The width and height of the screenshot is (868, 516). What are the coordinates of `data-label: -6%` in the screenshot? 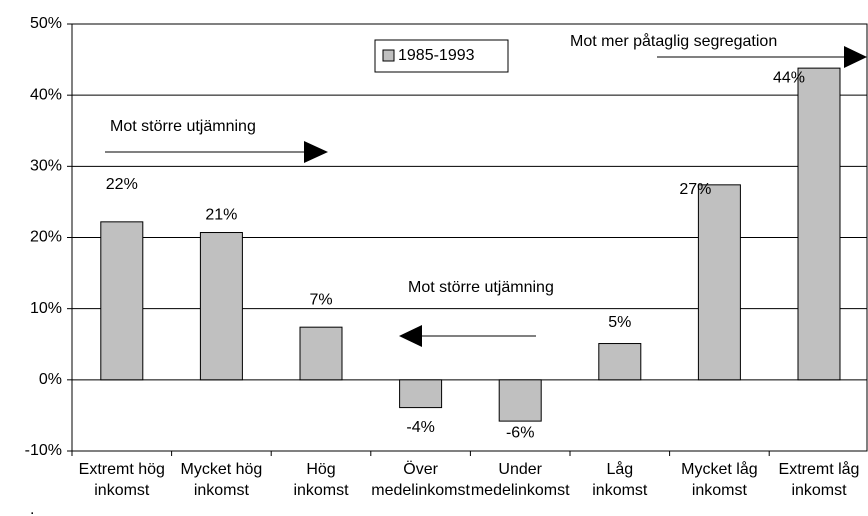 It's located at (520, 432).